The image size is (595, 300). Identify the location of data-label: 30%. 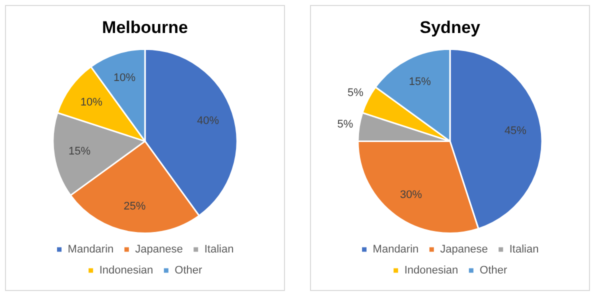
(411, 194).